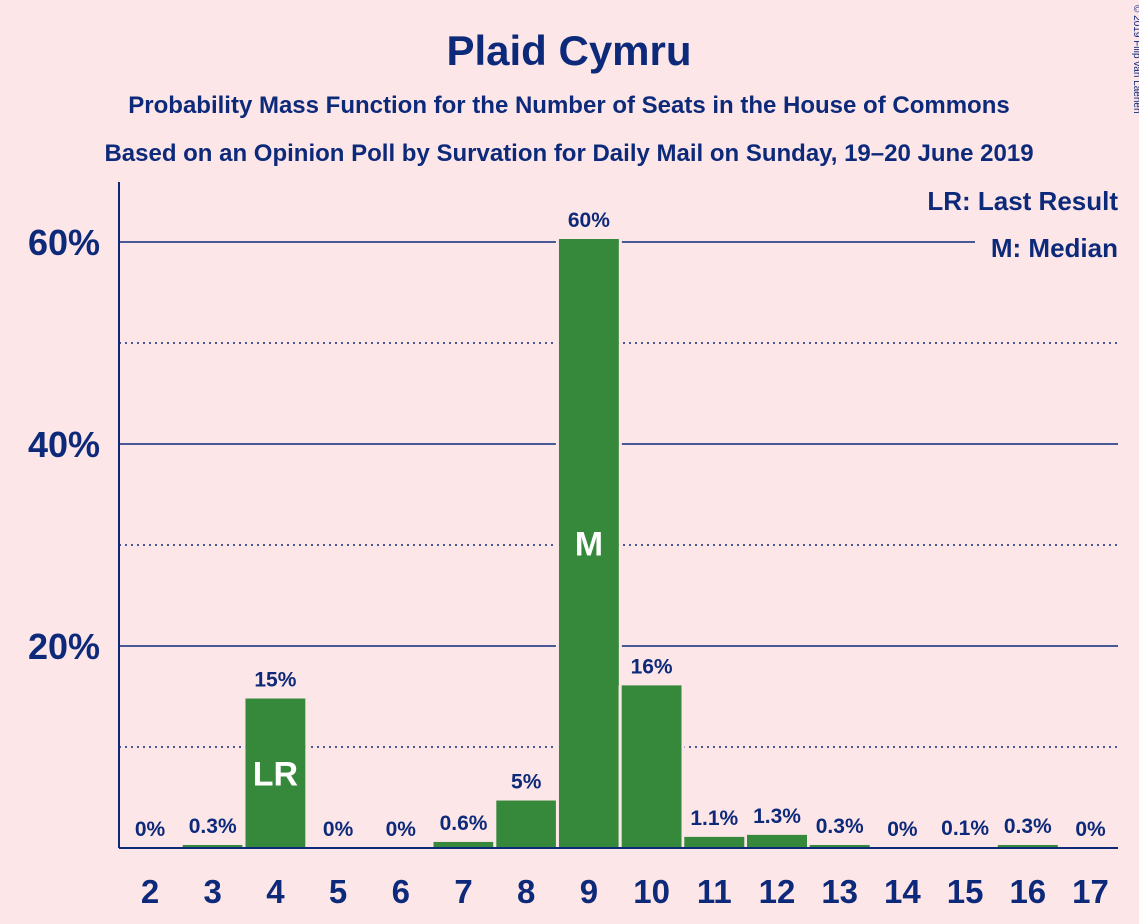 This screenshot has width=1139, height=924. What do you see at coordinates (526, 891) in the screenshot?
I see `x-tick-label-8: 8` at bounding box center [526, 891].